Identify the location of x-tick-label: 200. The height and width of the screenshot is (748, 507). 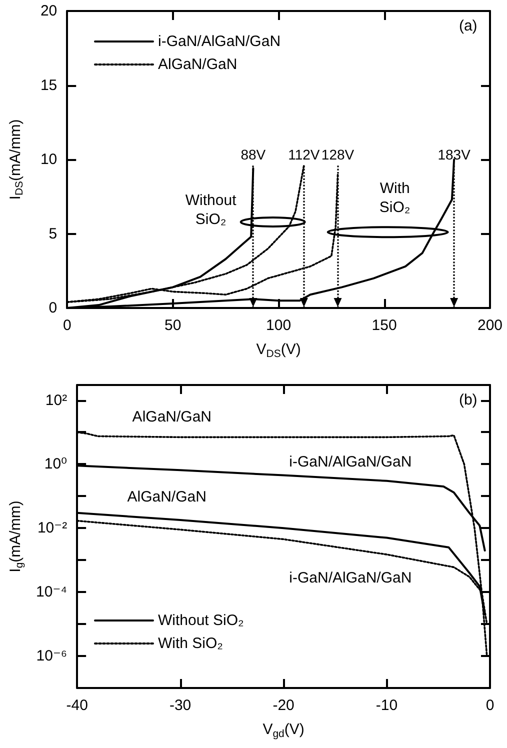
(490, 325).